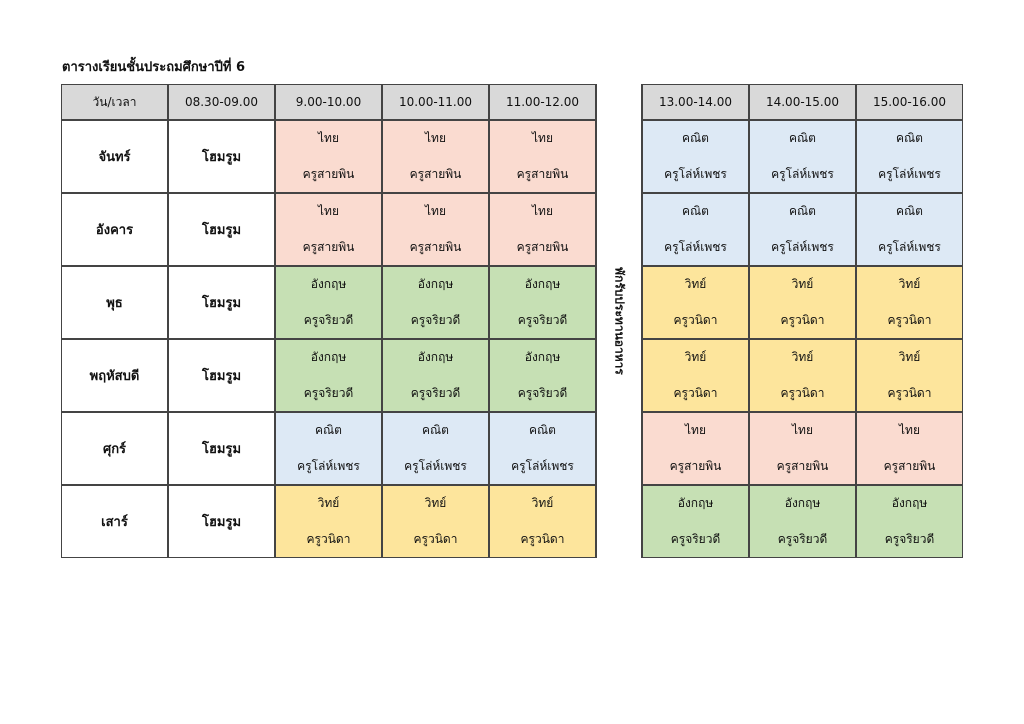 The image size is (1024, 724). Describe the element at coordinates (114, 521) in the screenshot. I see `day-cell: เสาร์` at that location.